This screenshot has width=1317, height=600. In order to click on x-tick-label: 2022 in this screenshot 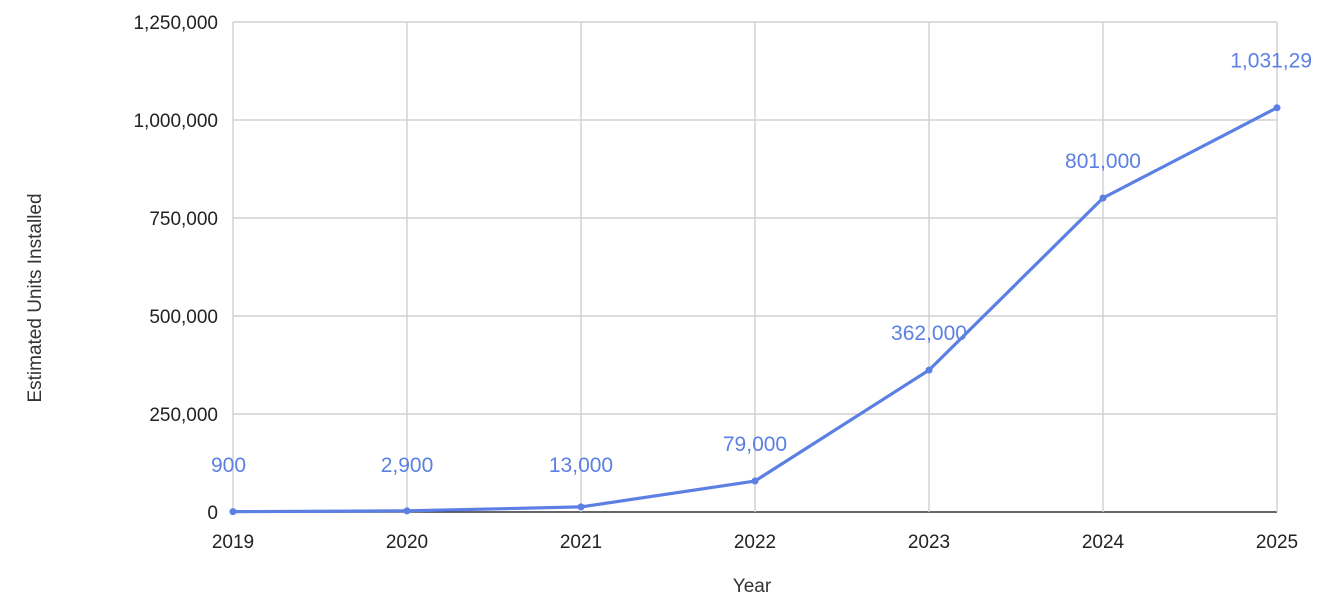, I will do `click(755, 542)`.